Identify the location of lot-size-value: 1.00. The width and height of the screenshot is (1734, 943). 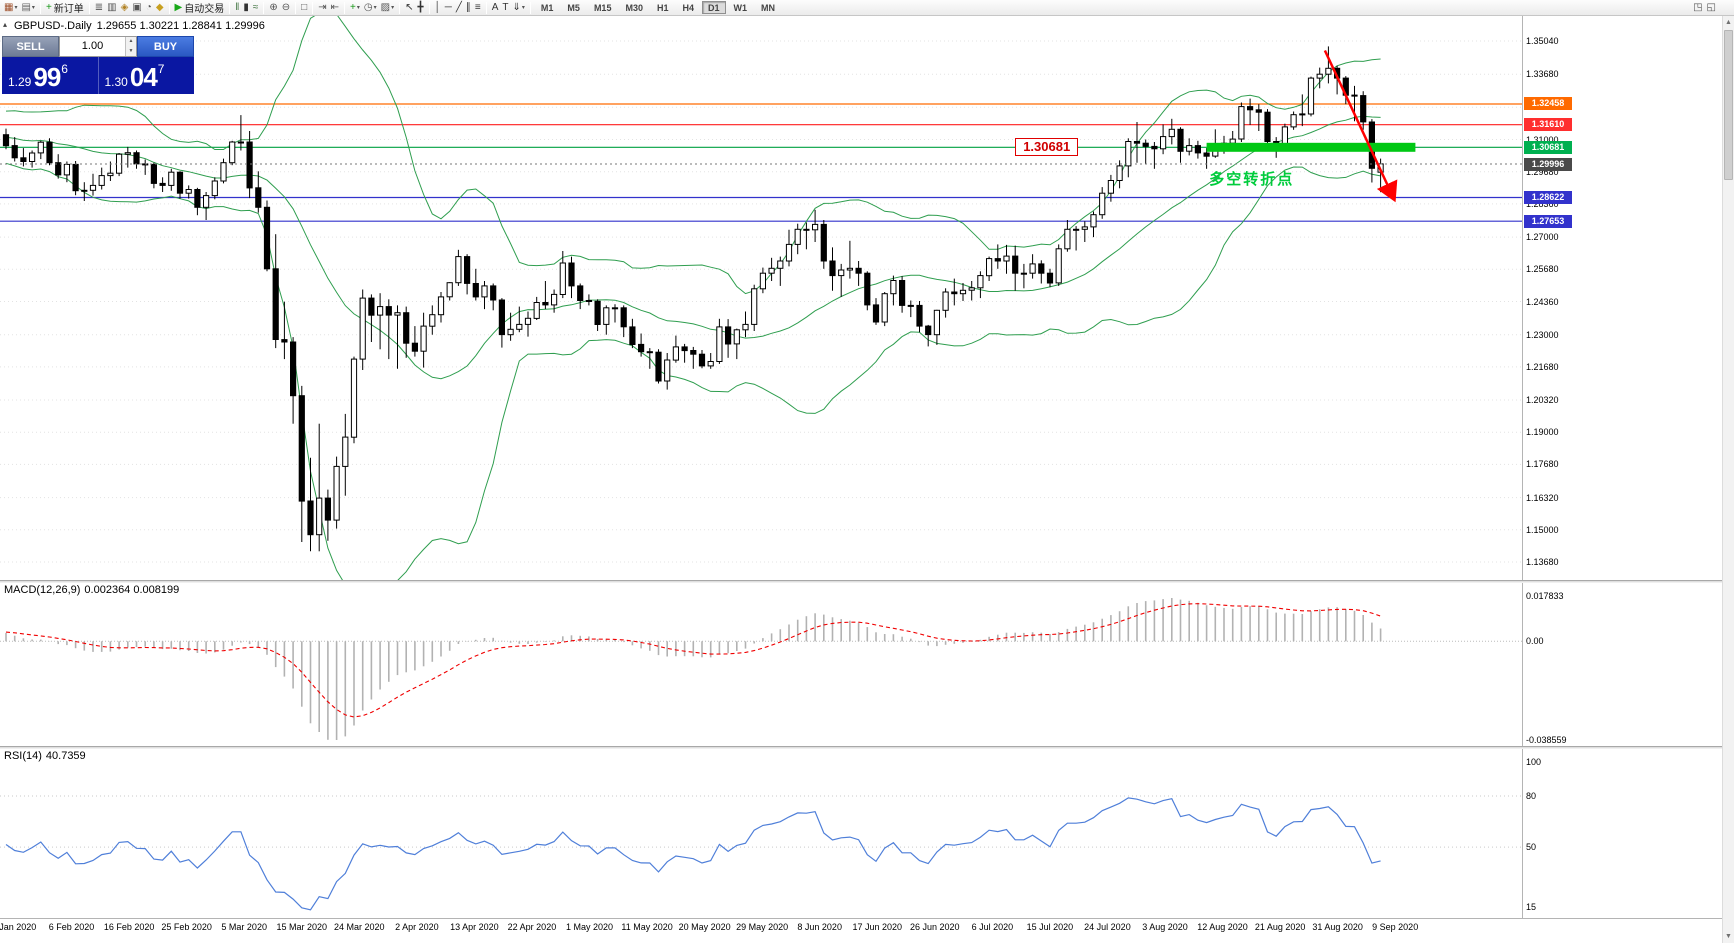
(92, 46).